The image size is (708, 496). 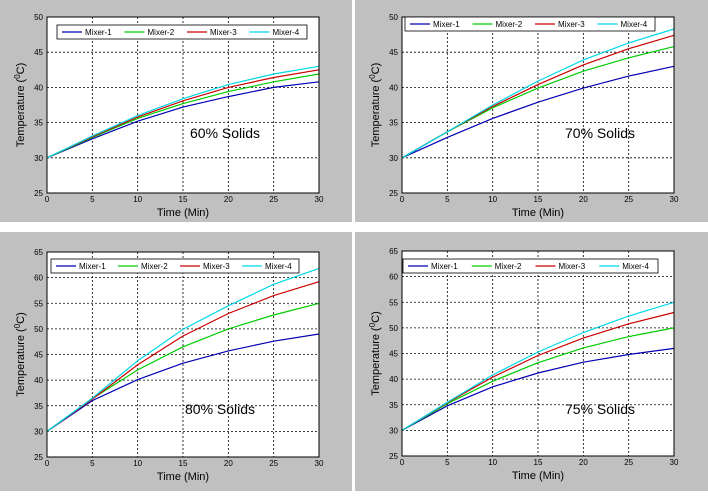 What do you see at coordinates (220, 409) in the screenshot?
I see `solids-annotation: 80% Solids` at bounding box center [220, 409].